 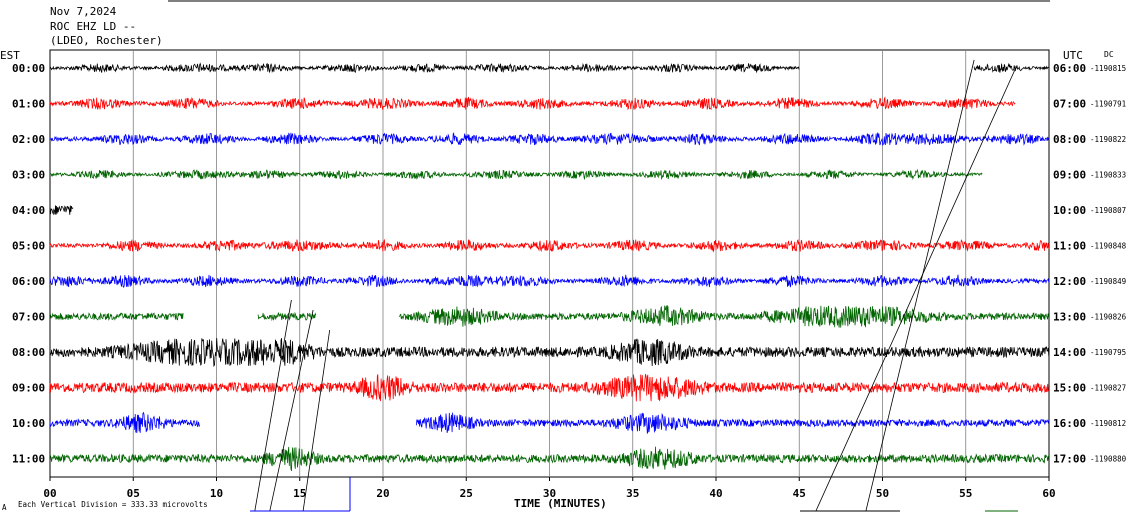 I want to click on utc-hour-label: 16:00, so click(x=1069, y=423).